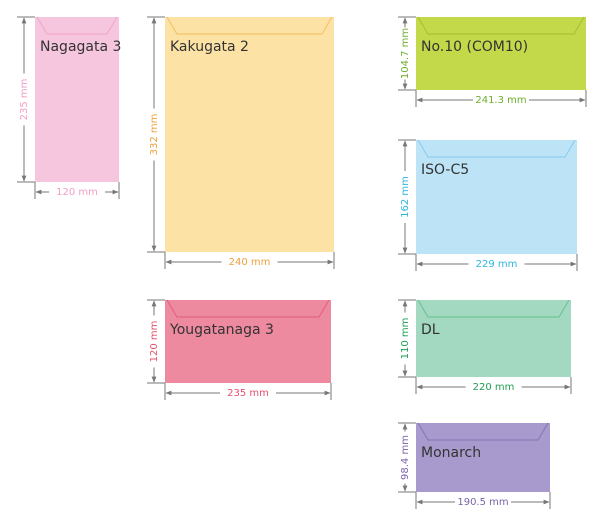 The height and width of the screenshot is (522, 602). I want to click on height-label: 98.4 mm, so click(405, 457).